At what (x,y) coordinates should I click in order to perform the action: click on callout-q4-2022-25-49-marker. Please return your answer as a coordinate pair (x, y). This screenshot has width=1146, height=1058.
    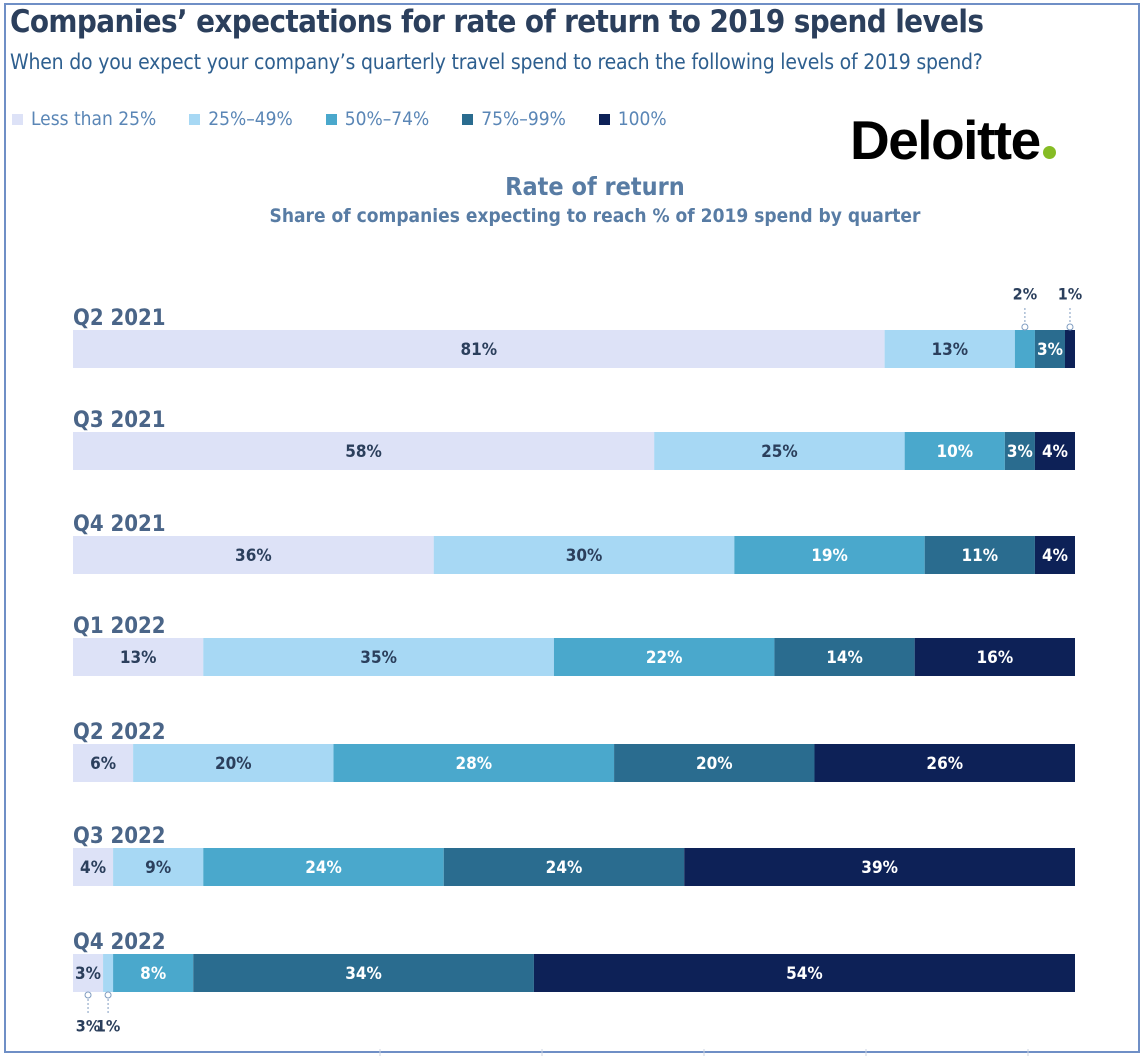
    Looking at the image, I should click on (108, 995).